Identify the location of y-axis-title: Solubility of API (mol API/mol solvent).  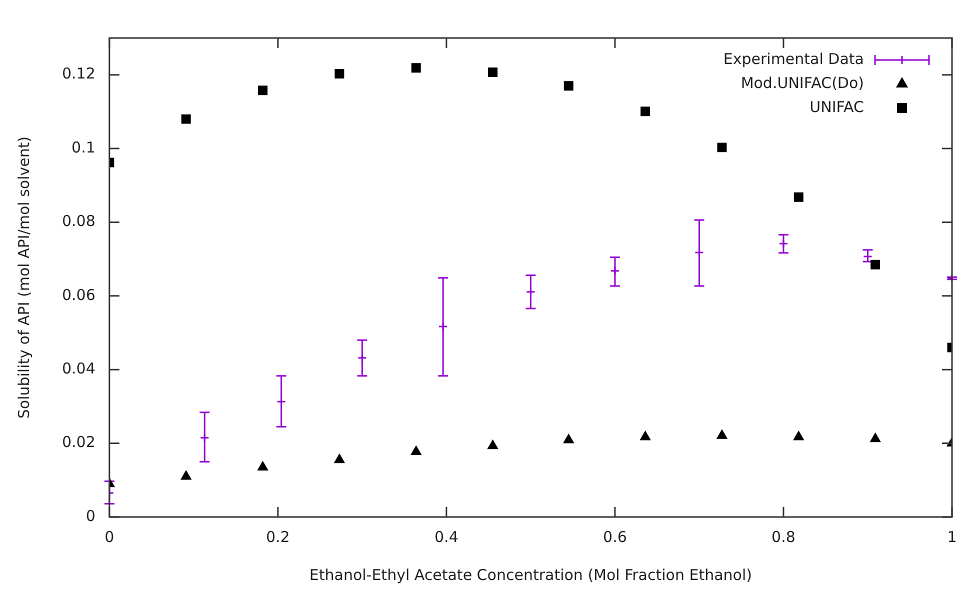
(23, 277).